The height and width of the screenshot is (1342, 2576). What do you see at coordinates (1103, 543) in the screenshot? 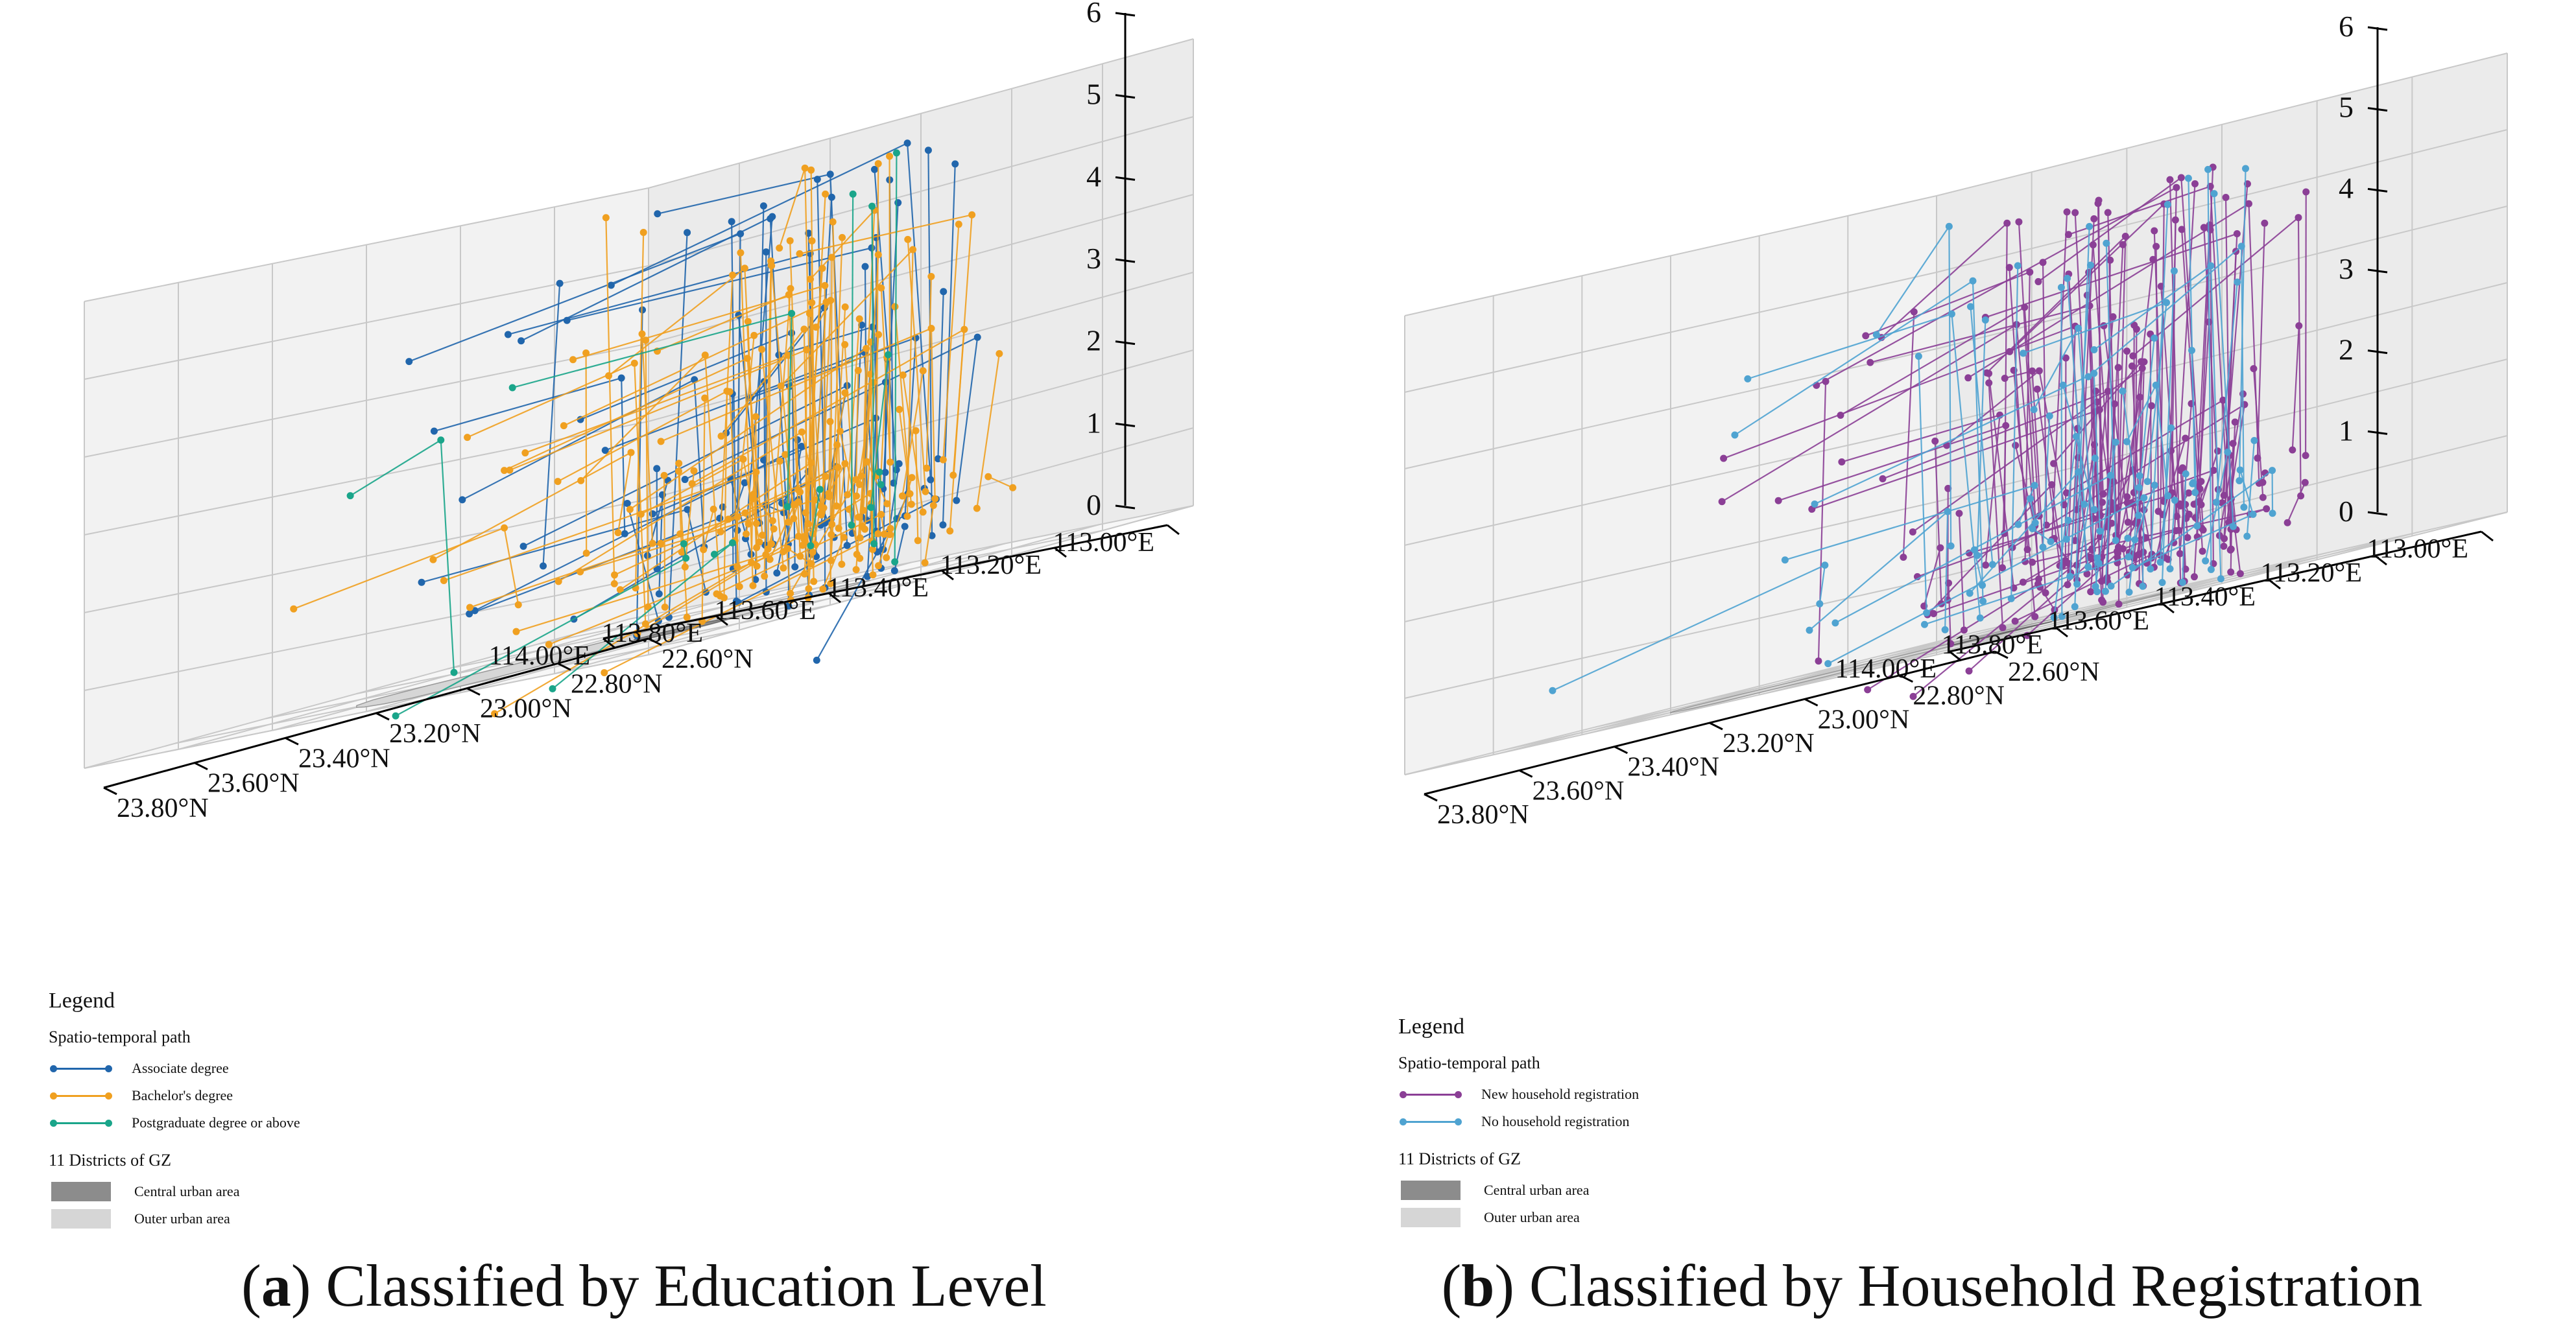
I see `x-tick-label: 113.00°E` at bounding box center [1103, 543].